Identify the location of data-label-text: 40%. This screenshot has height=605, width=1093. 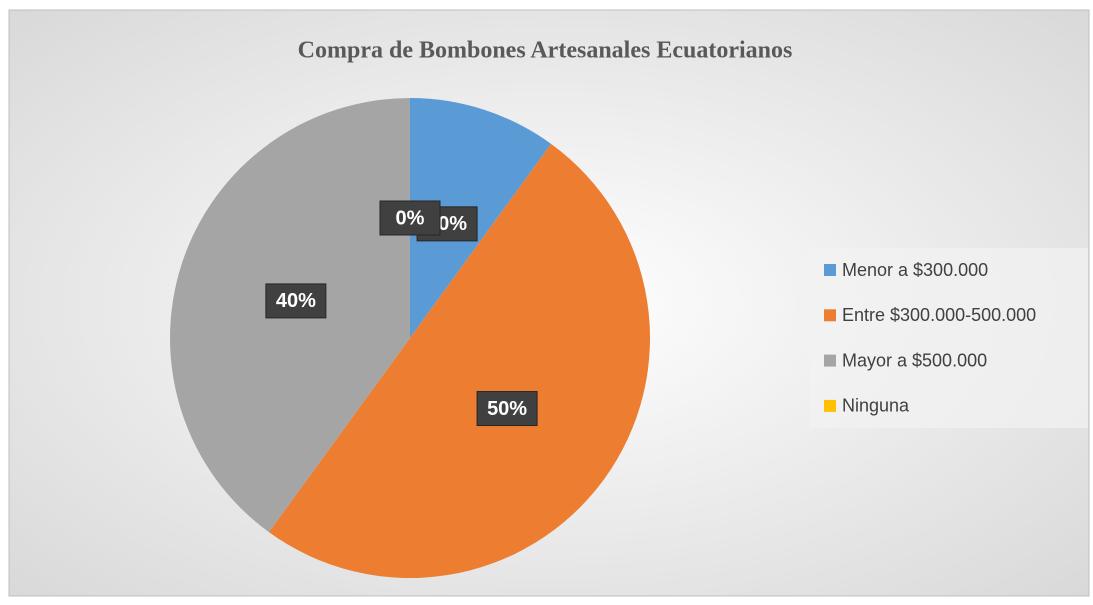
(296, 301).